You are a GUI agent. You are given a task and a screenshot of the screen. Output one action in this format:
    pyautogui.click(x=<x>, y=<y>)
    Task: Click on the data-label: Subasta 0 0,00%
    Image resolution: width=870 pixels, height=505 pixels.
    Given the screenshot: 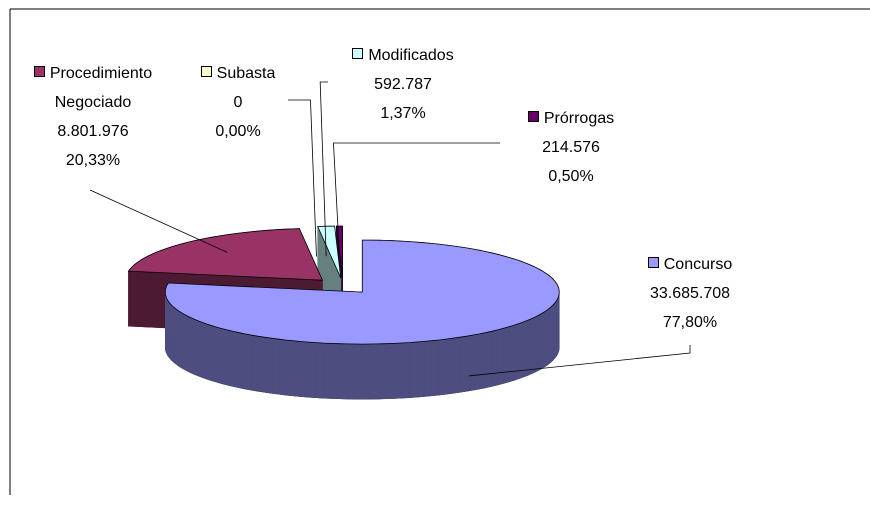 What is the action you would take?
    pyautogui.click(x=238, y=102)
    